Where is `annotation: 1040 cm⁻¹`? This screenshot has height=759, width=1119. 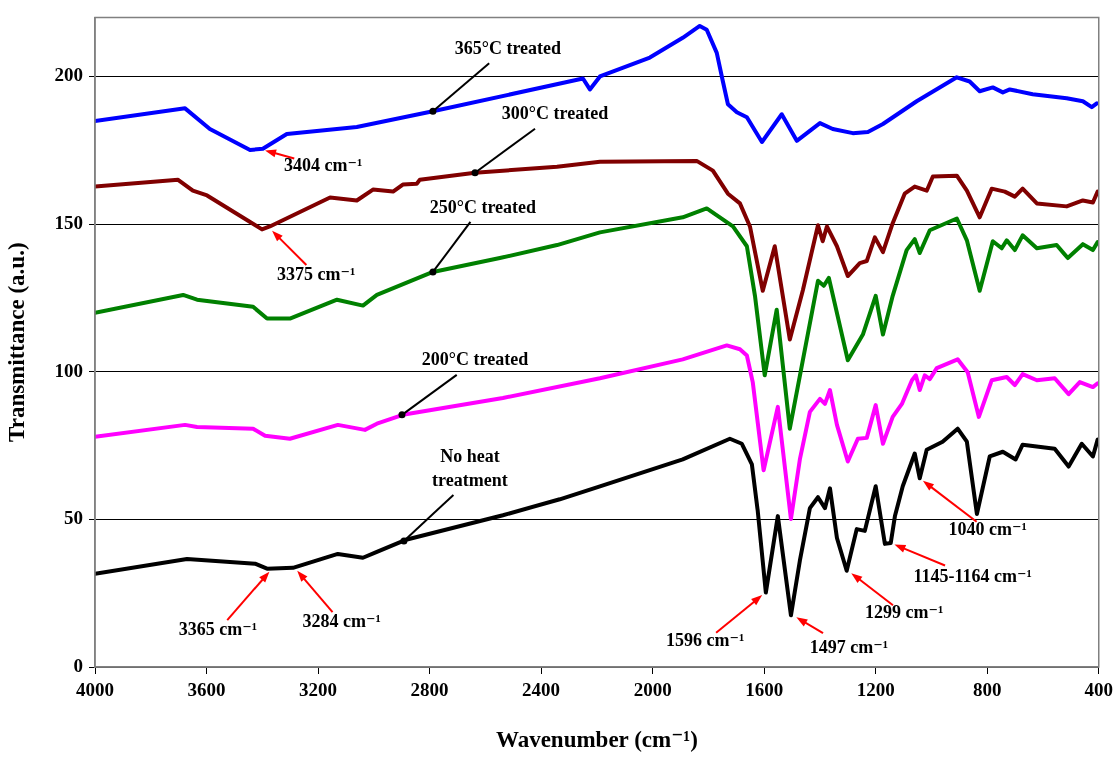
annotation: 1040 cm⁻¹ is located at coordinates (987, 528).